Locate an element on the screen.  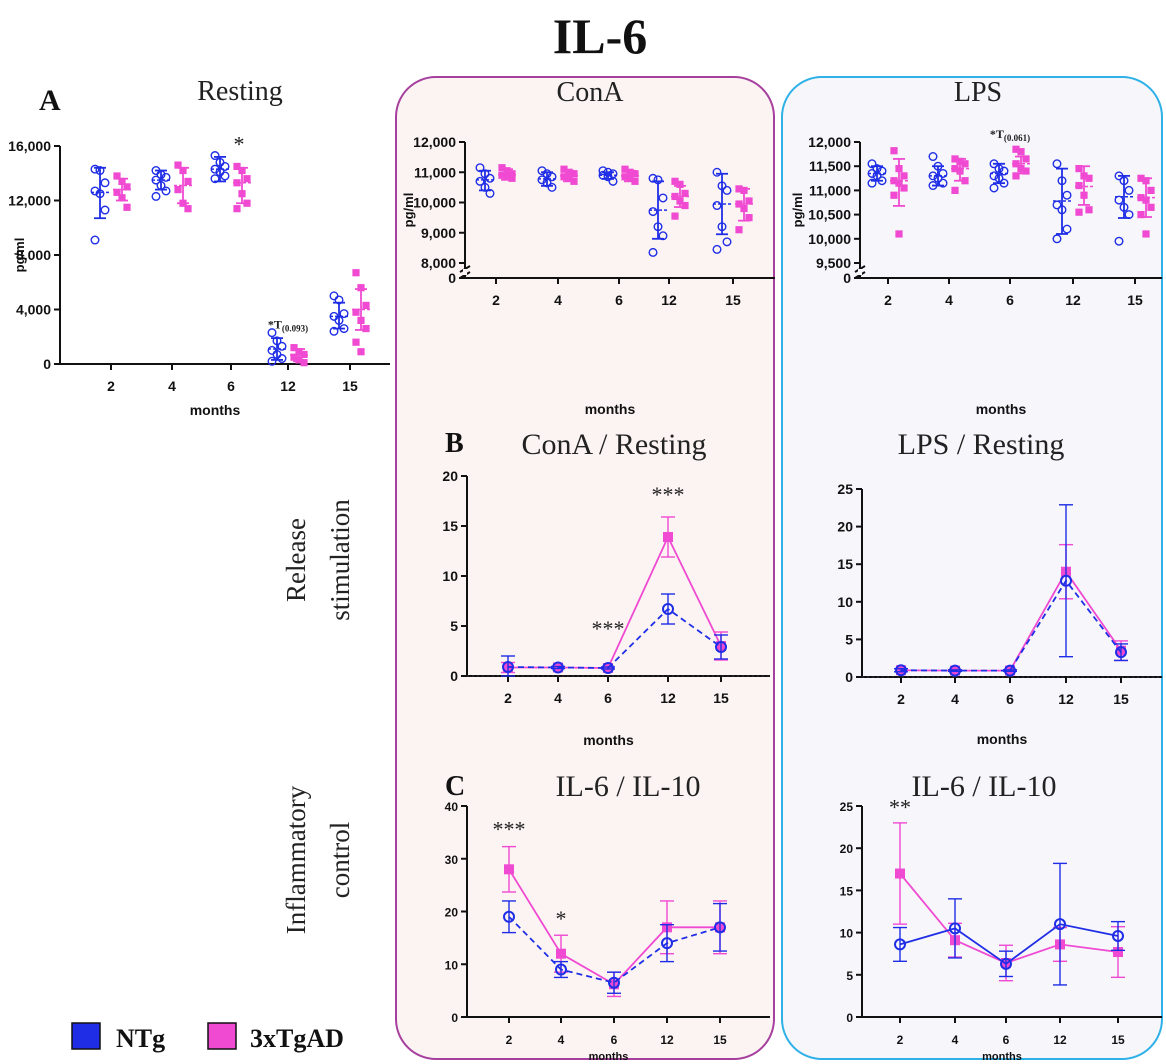
y-tick-label: 20 is located at coordinates (452, 913).